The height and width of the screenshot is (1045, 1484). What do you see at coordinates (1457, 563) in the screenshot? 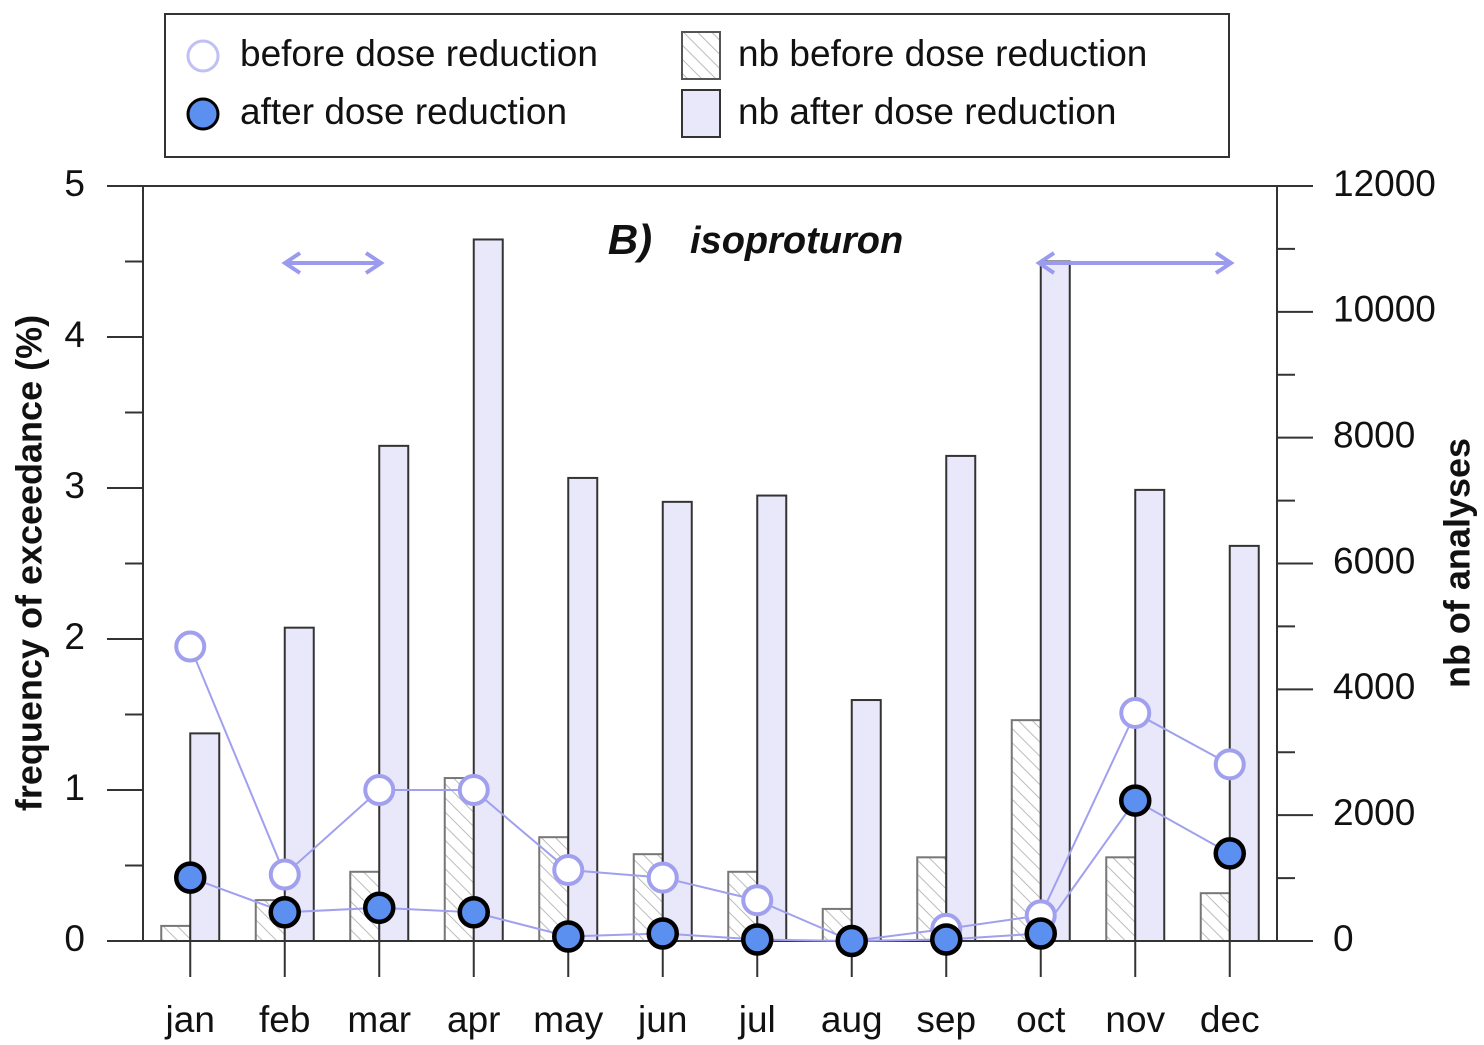
I see `y2-axis-label: nb of analyses` at bounding box center [1457, 563].